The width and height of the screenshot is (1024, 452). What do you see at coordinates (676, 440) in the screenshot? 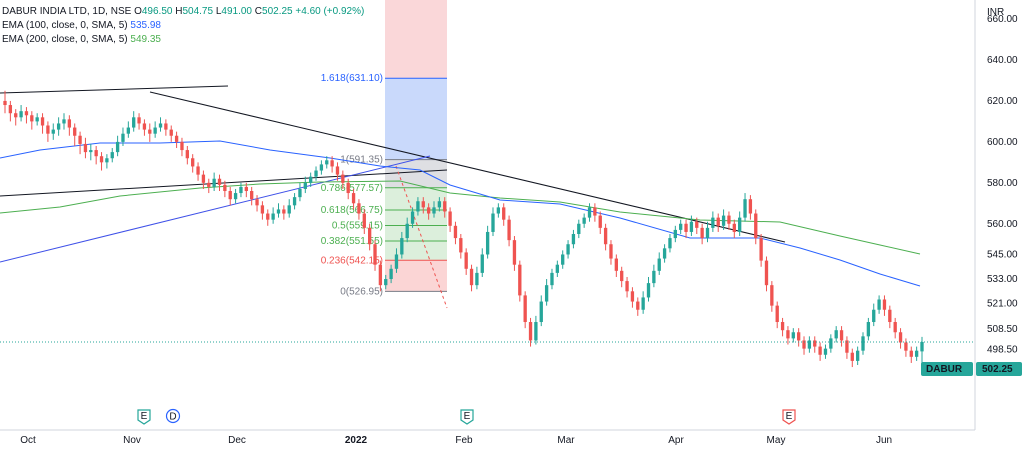
I see `time-tick-label: Apr` at bounding box center [676, 440].